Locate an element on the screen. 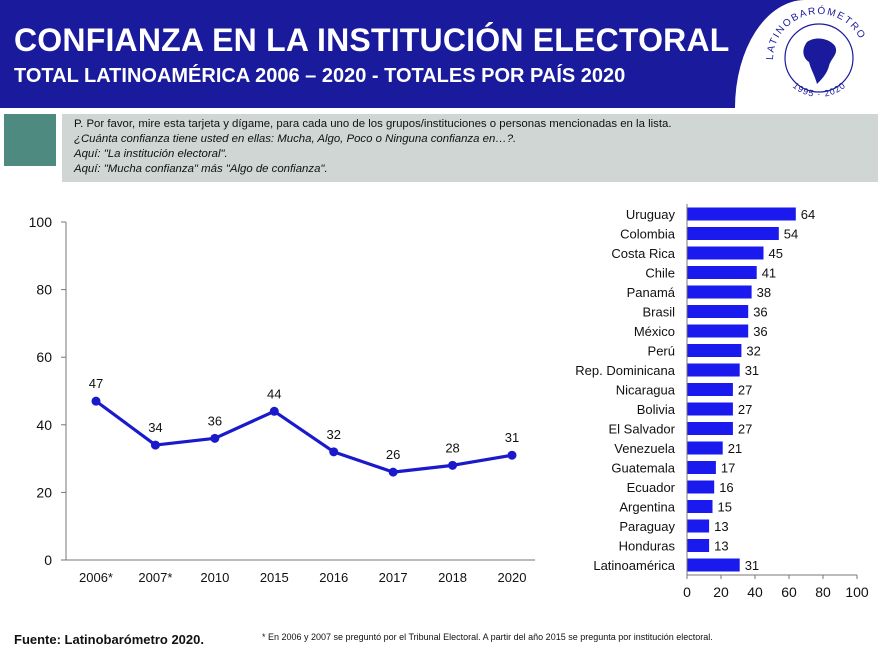  line-data-label: 36 is located at coordinates (215, 420).